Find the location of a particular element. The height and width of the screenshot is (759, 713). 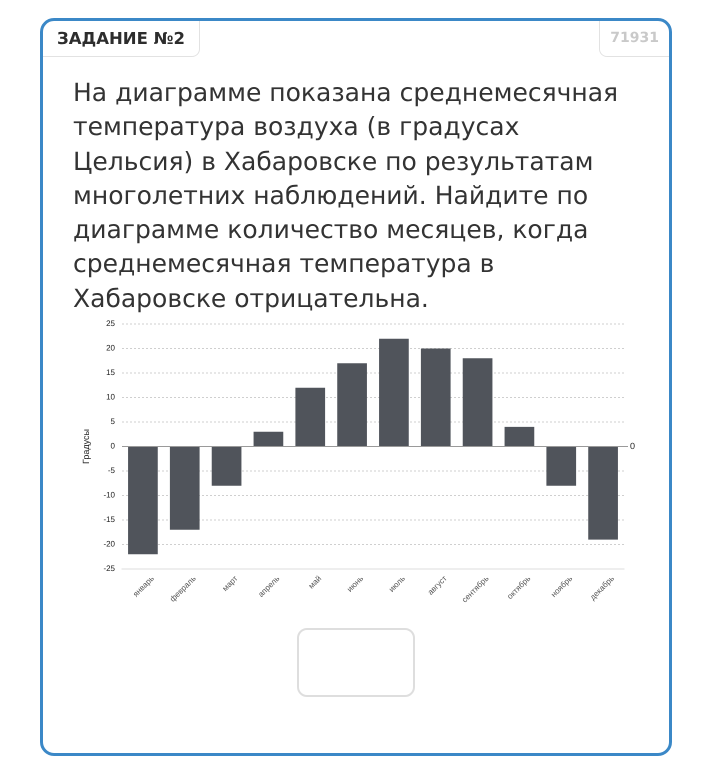

y-axis-title: Градусы is located at coordinates (85, 446).